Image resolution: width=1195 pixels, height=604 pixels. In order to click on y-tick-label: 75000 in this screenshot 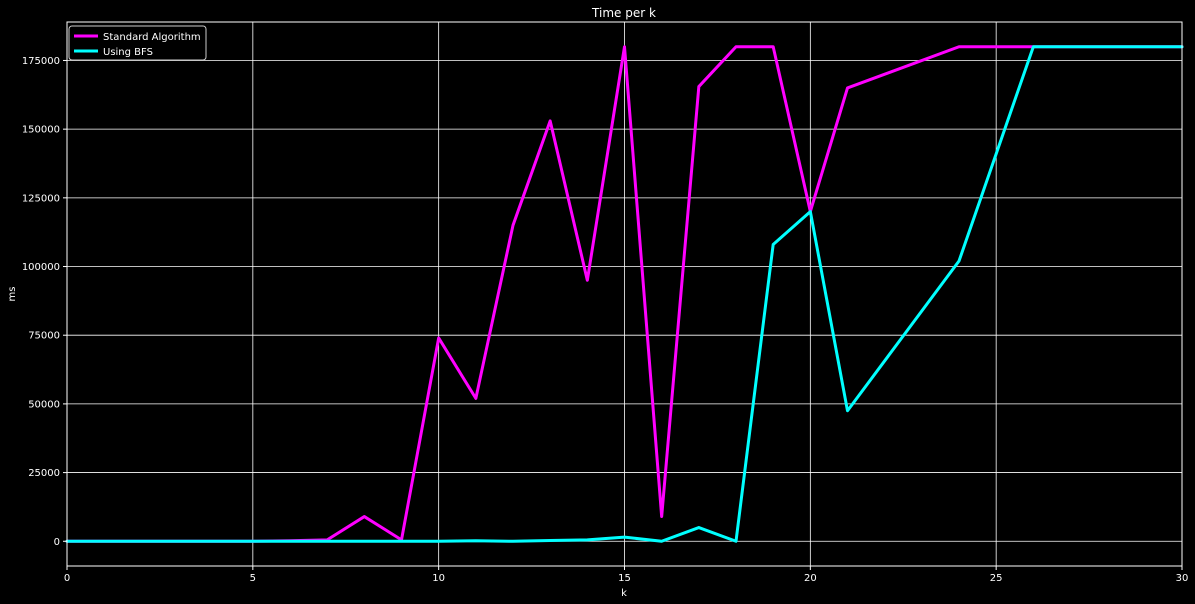, I will do `click(44, 336)`.